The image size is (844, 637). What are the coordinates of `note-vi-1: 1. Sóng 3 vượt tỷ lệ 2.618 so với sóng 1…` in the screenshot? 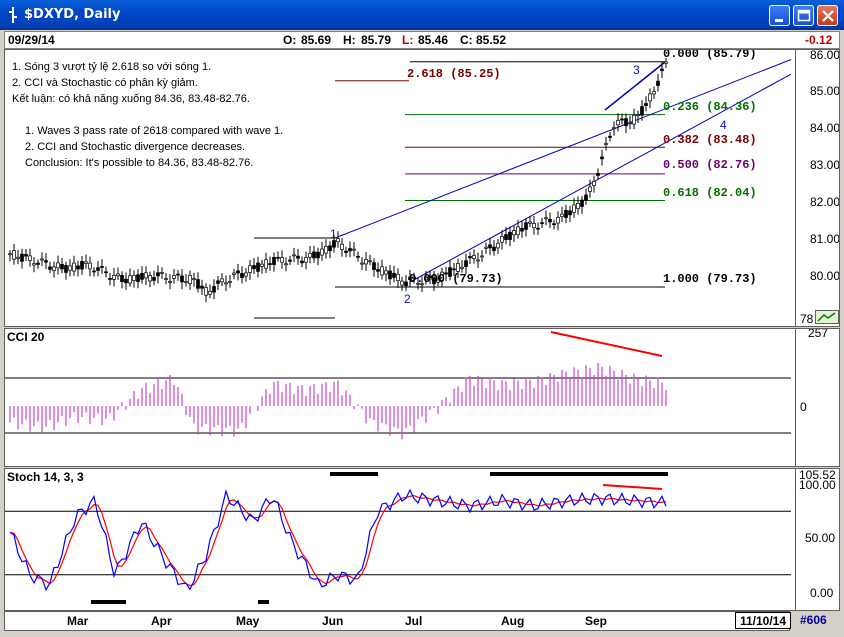 It's located at (112, 67).